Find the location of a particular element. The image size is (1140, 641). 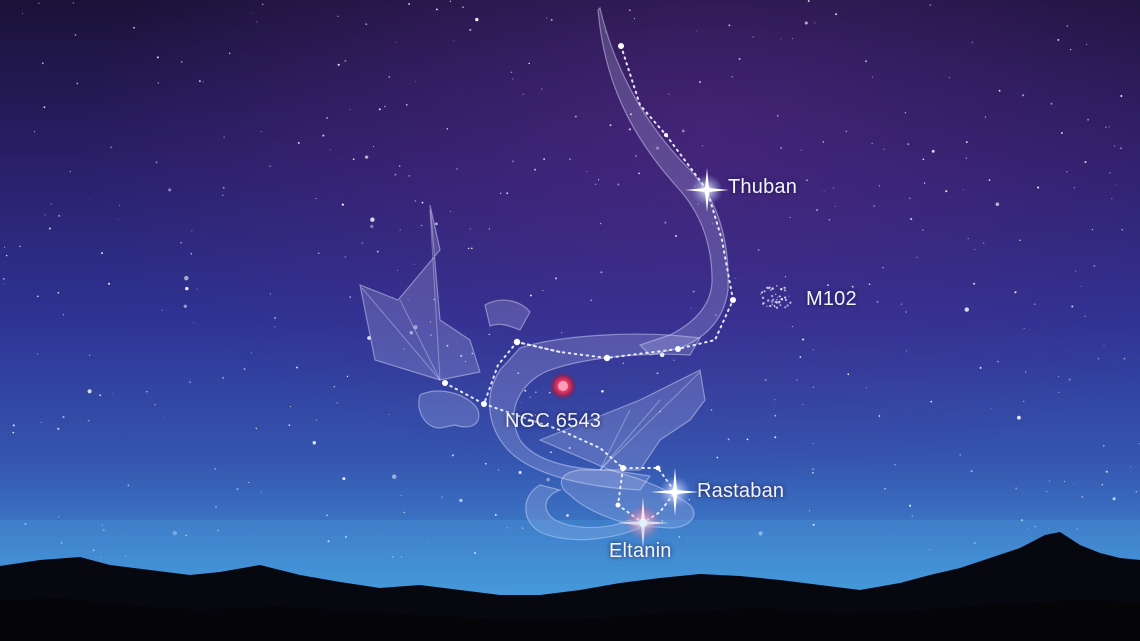

label-eltanin: Eltanin is located at coordinates (640, 551).